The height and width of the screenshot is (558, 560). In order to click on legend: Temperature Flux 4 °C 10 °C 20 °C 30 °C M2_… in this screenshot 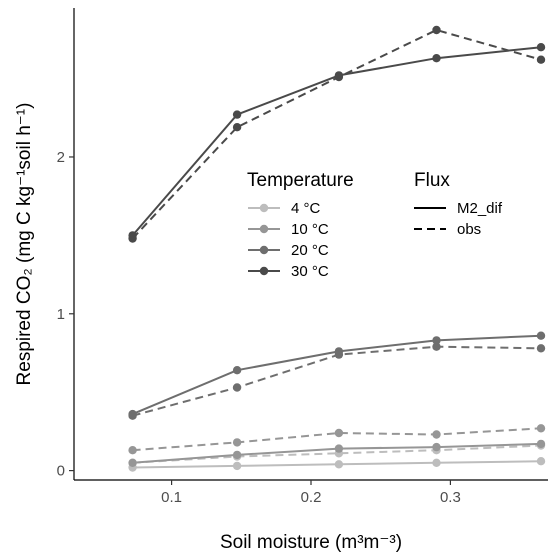, I will do `click(375, 225)`.